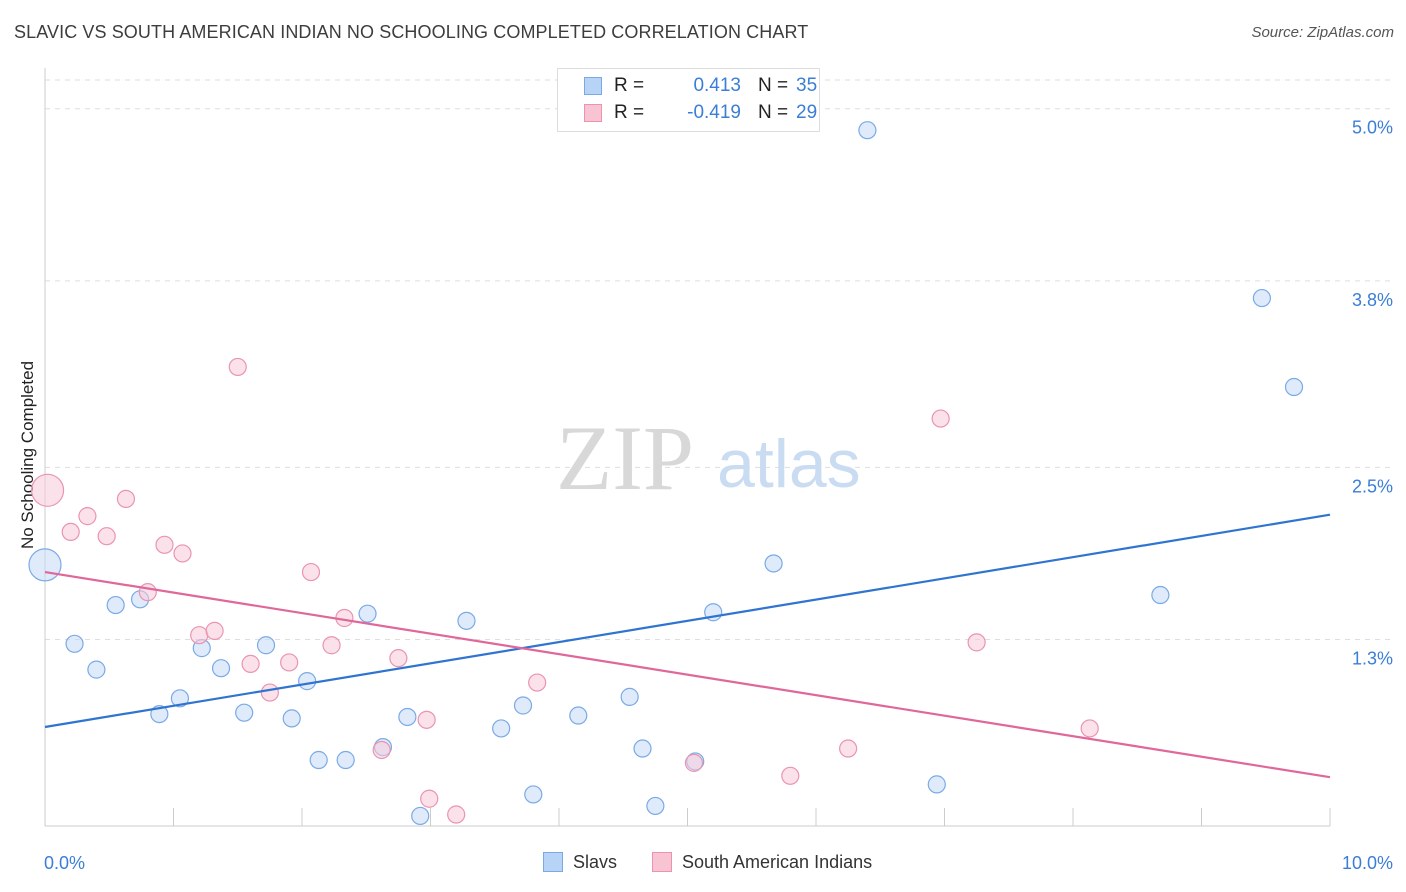 This screenshot has height=892, width=1406. What do you see at coordinates (688, 100) in the screenshot?
I see `legend: R = 0.413 N = 35 R = -0.419 N = 29` at bounding box center [688, 100].